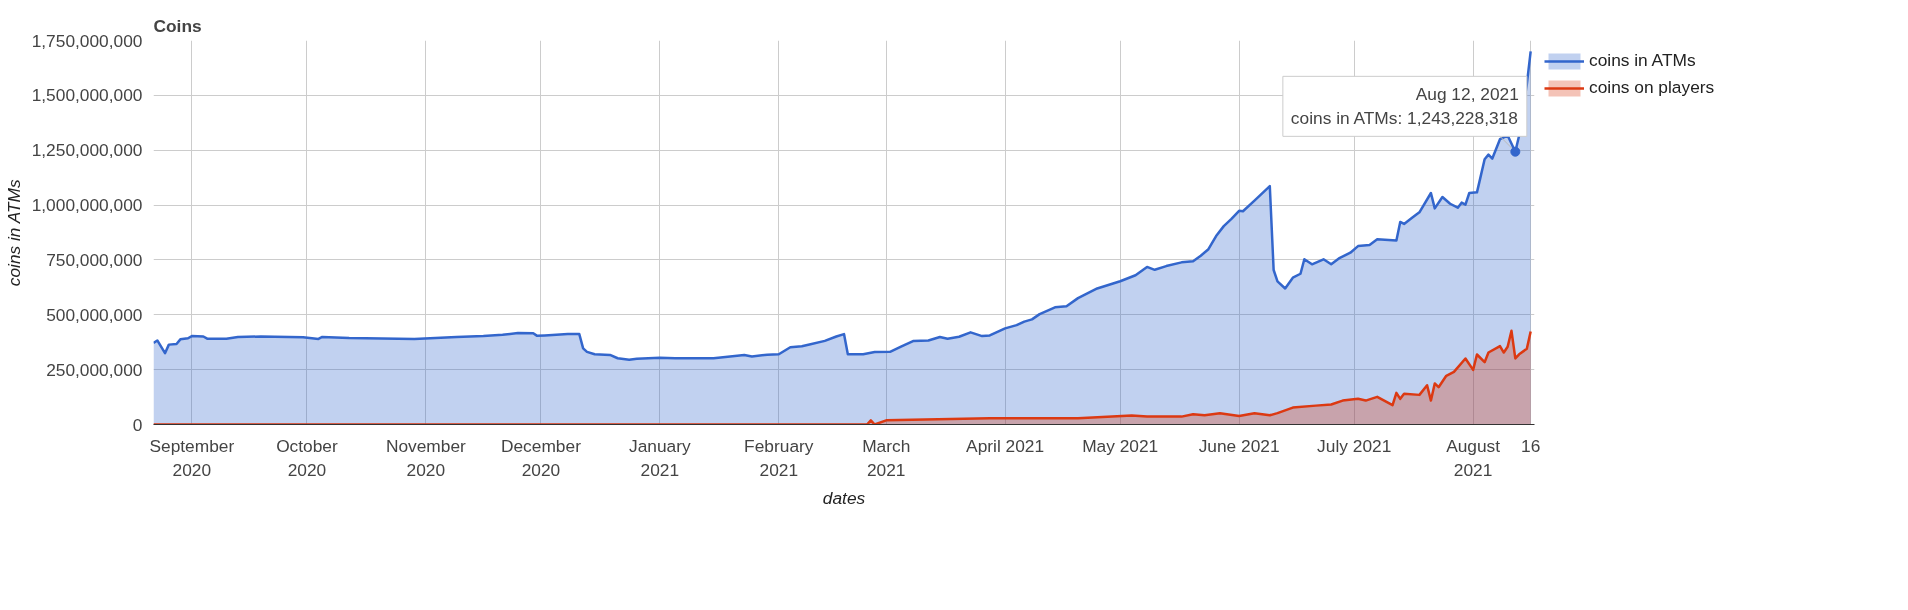 The width and height of the screenshot is (1908, 610). I want to click on x-tick-label: December 2020, so click(541, 457).